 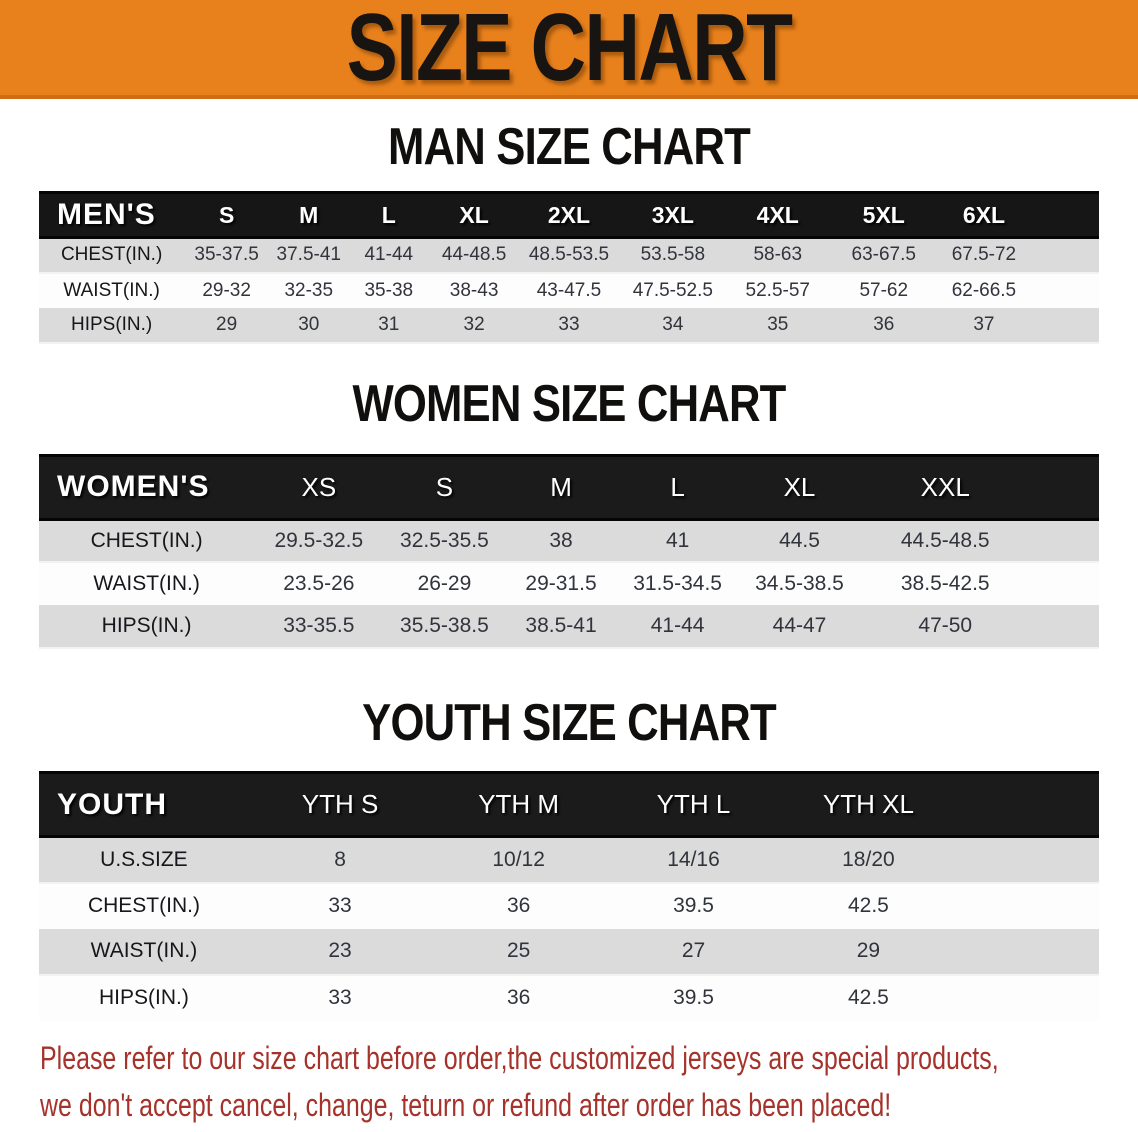 What do you see at coordinates (444, 541) in the screenshot?
I see `size-value-cell: 32.5-35.5` at bounding box center [444, 541].